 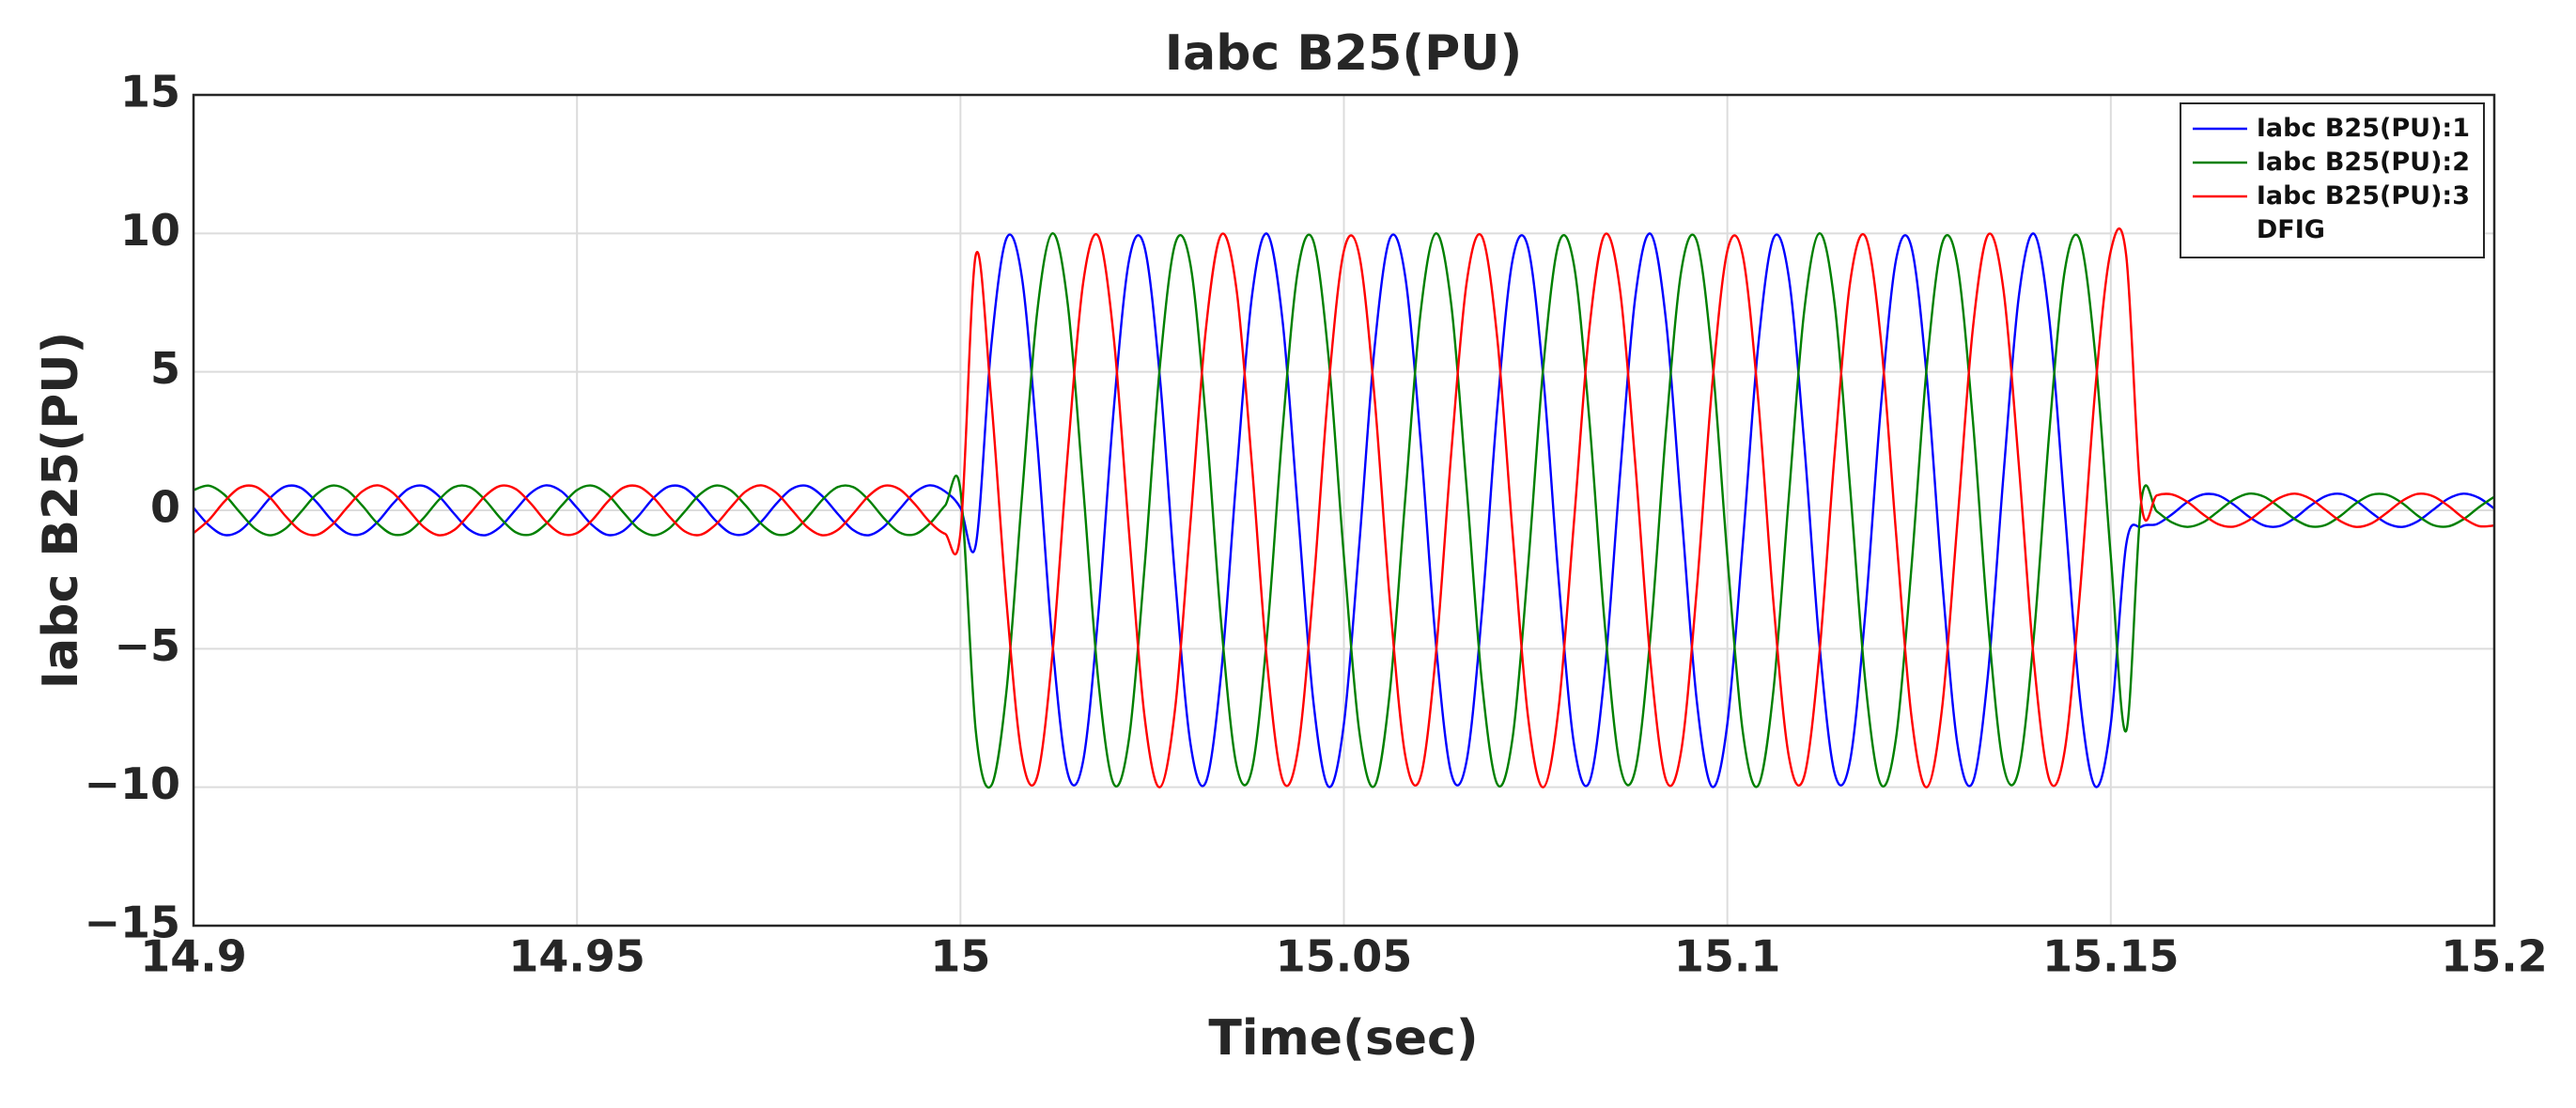 What do you see at coordinates (2111, 956) in the screenshot?
I see `x-tick-label: 15.15` at bounding box center [2111, 956].